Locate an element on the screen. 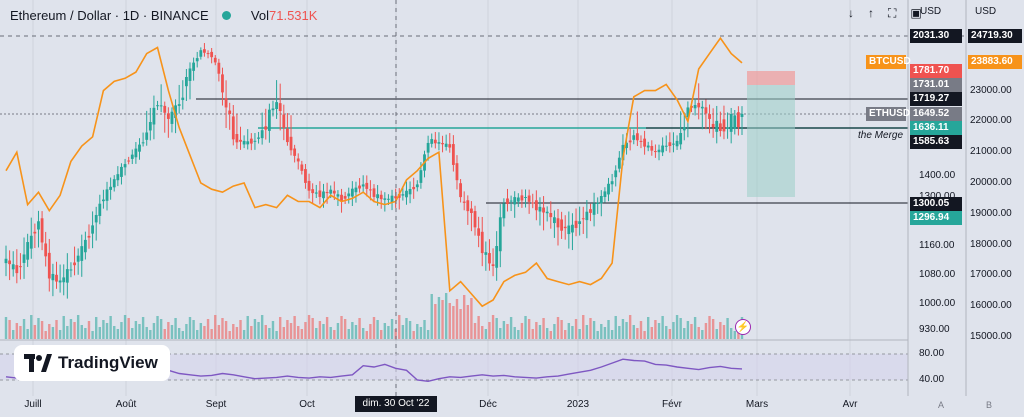 Image resolution: width=1024 pixels, height=417 pixels. arrow-up-icon: ↑ is located at coordinates (871, 13).